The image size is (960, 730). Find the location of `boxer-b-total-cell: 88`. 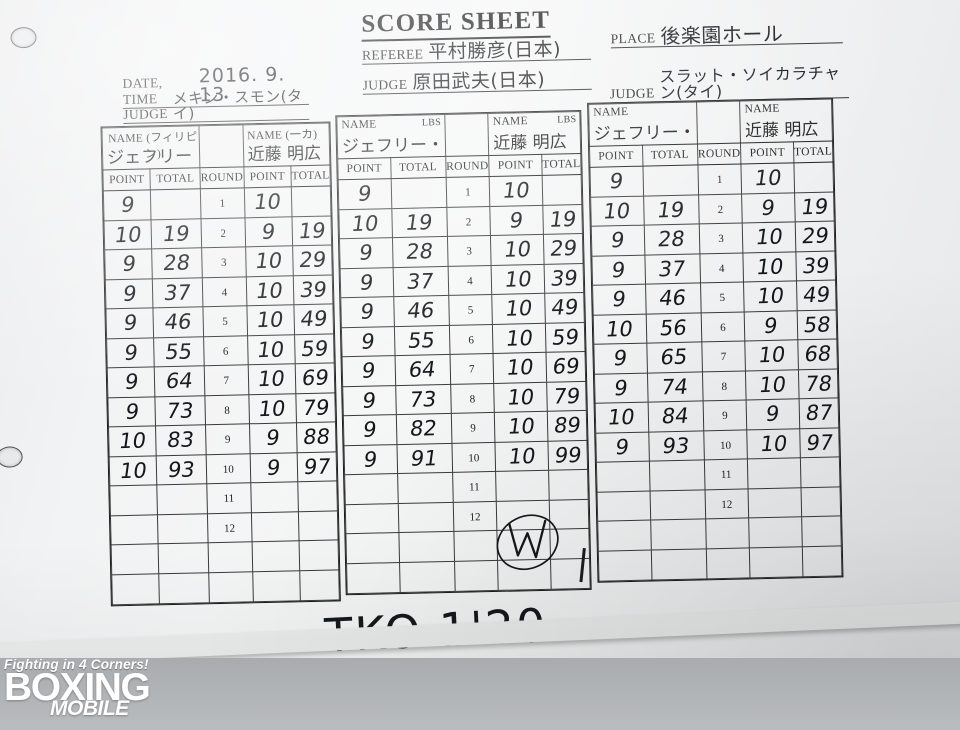

boxer-b-total-cell: 88 is located at coordinates (316, 437).